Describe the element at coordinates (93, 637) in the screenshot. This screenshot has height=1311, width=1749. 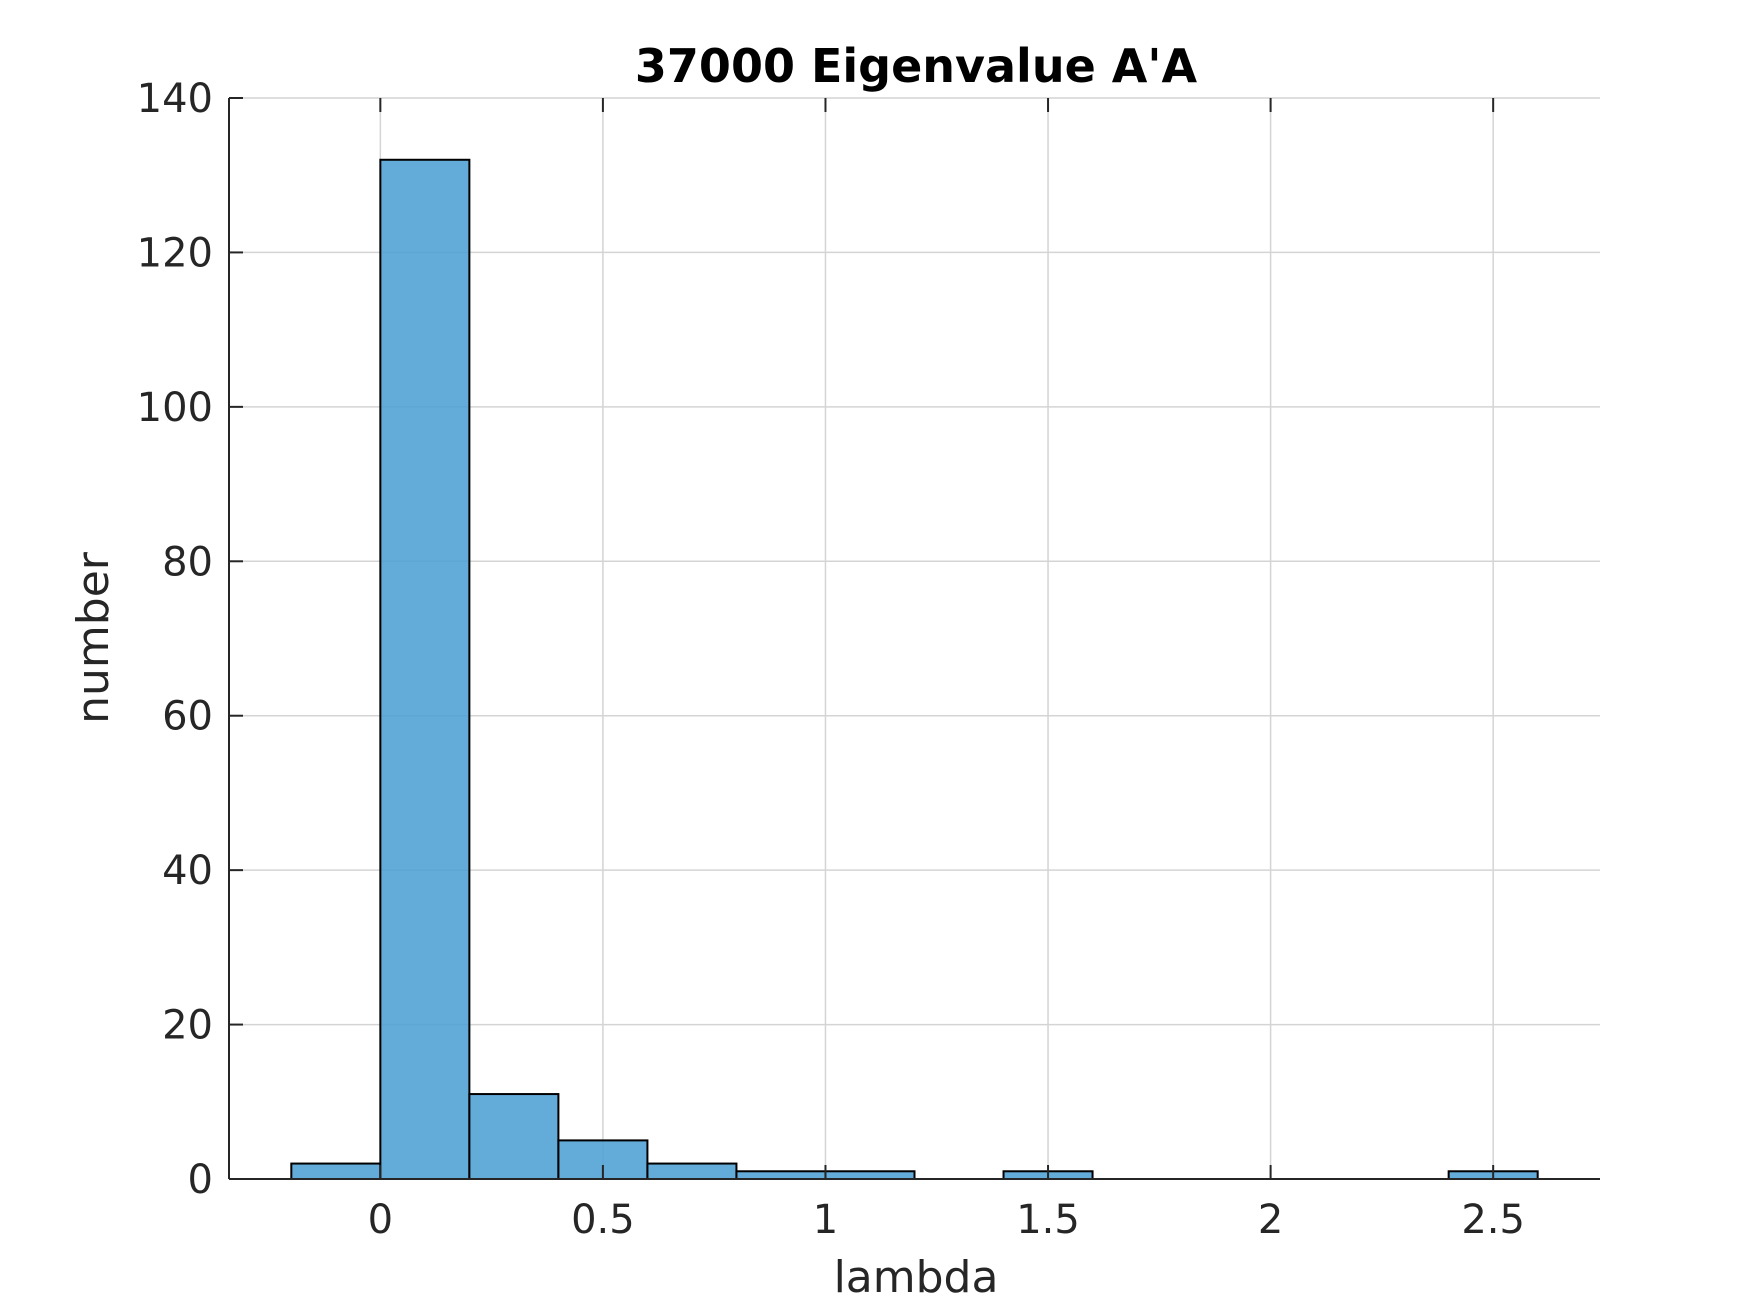
I see `y-axis-label: number` at that location.